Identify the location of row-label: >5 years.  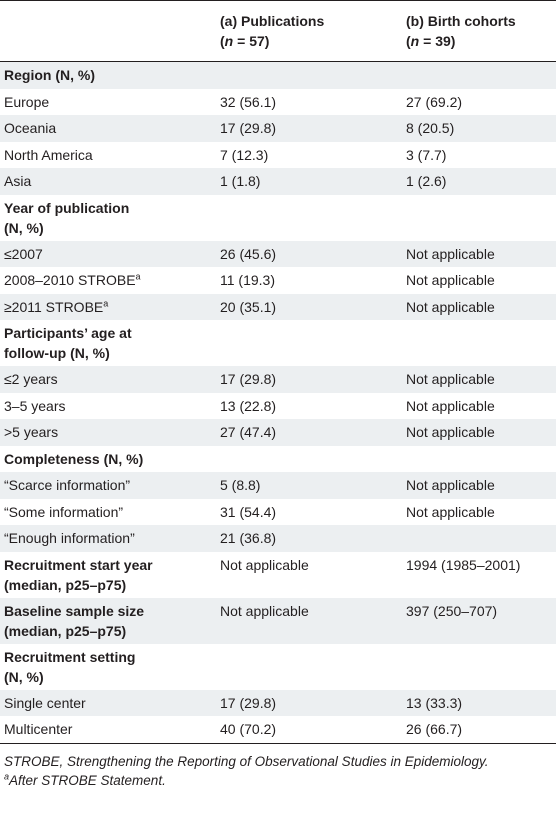
(31, 432).